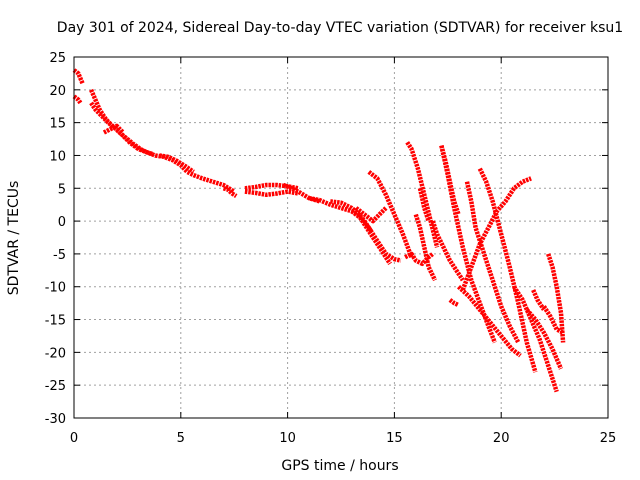 The height and width of the screenshot is (480, 640). I want to click on x-tick-label: 20, so click(501, 438).